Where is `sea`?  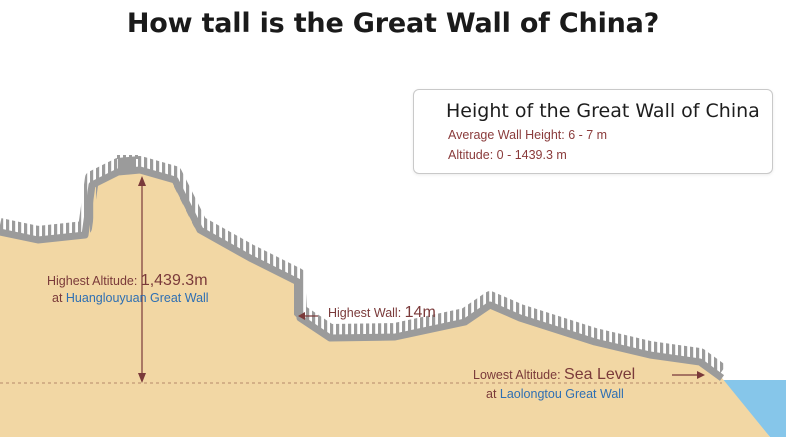
sea is located at coordinates (753, 408).